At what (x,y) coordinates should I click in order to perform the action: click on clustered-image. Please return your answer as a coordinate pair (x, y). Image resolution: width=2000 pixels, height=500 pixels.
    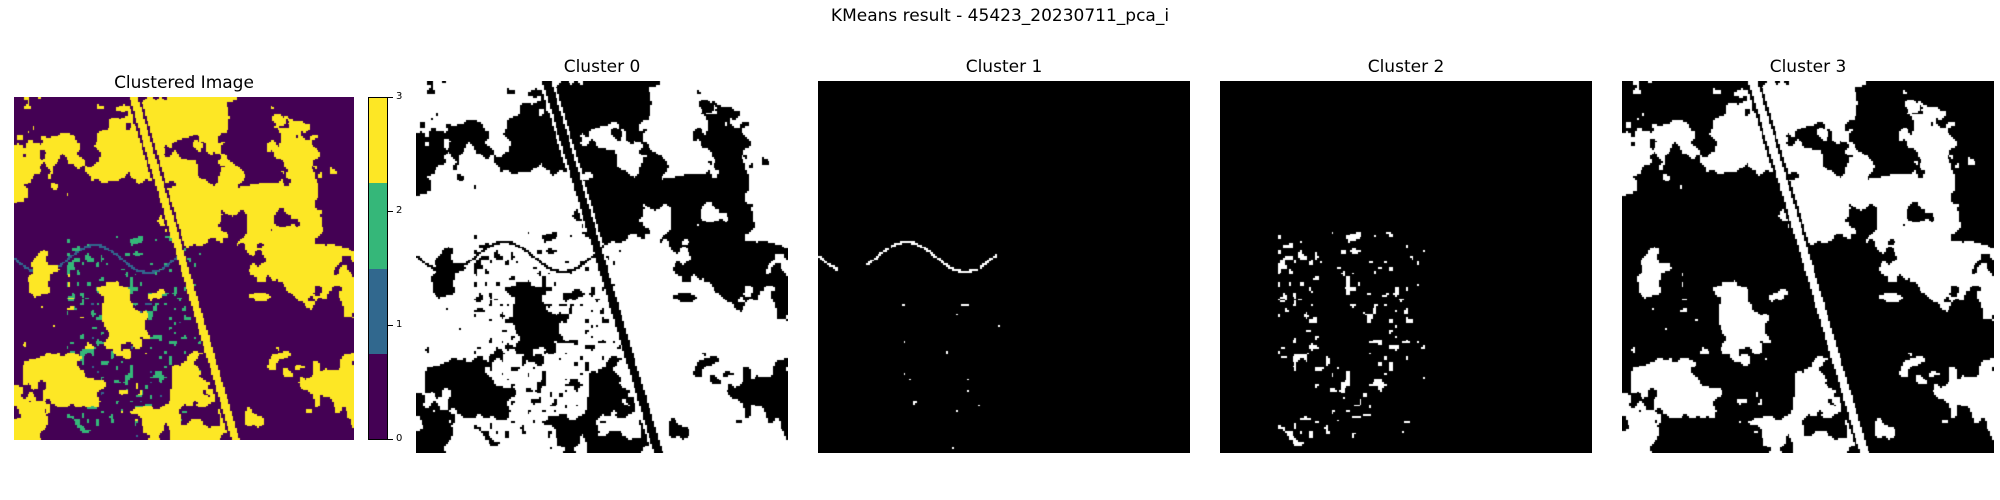
    Looking at the image, I should click on (184, 268).